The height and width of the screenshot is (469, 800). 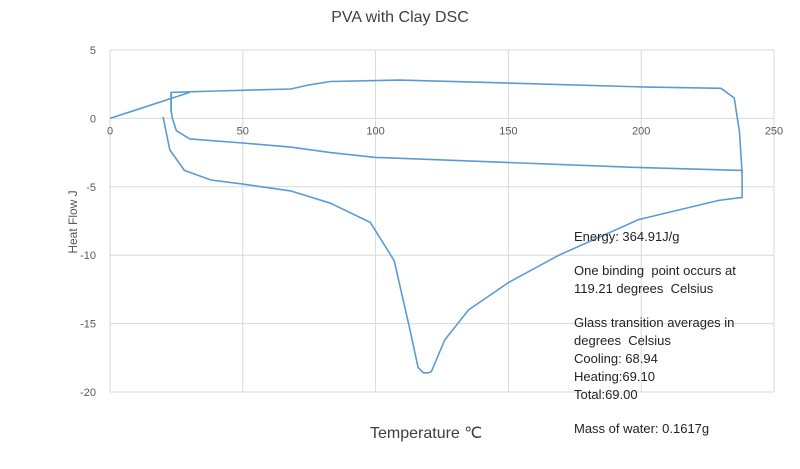 I want to click on y-tick-label: -15, so click(x=88, y=325).